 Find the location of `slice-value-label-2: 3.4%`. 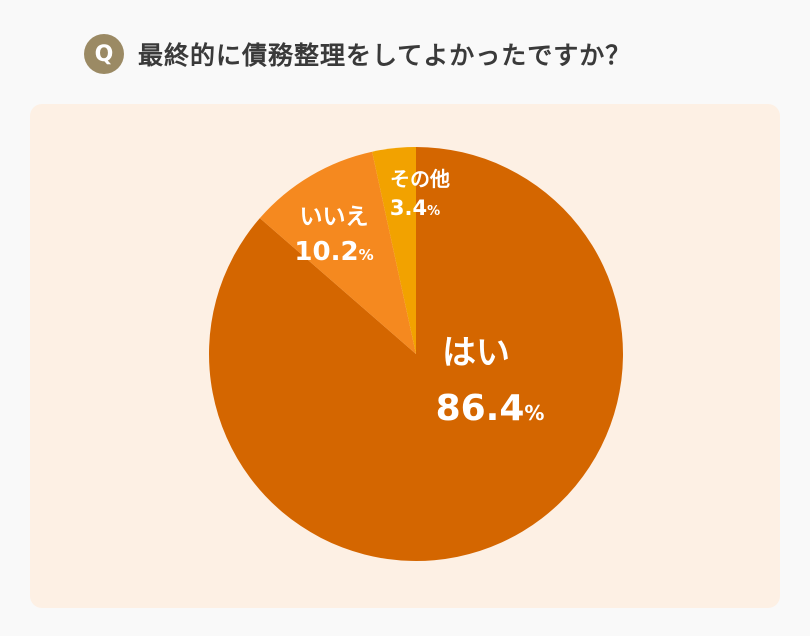

slice-value-label-2: 3.4% is located at coordinates (415, 208).